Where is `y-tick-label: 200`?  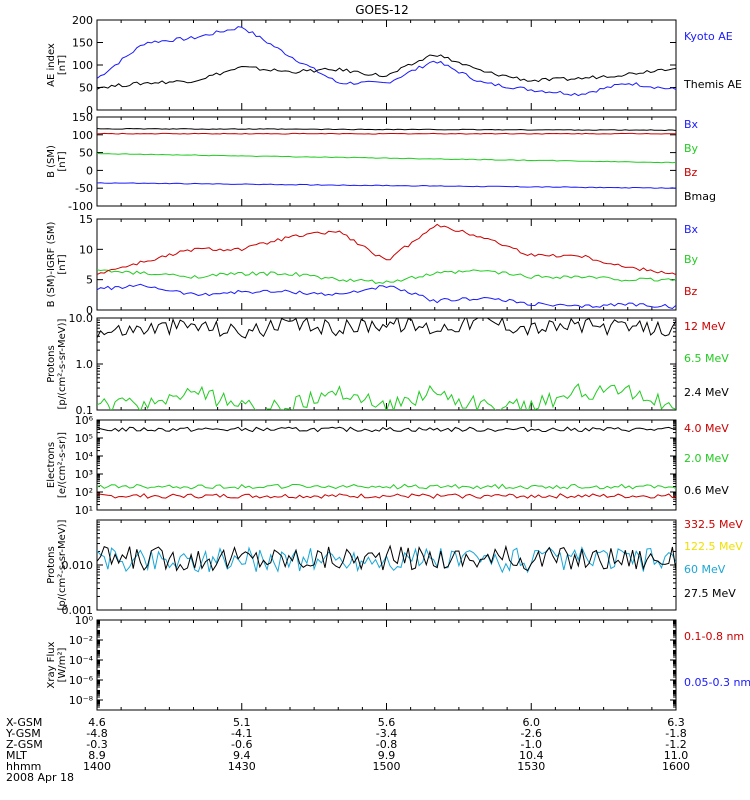 y-tick-label: 200 is located at coordinates (82, 20).